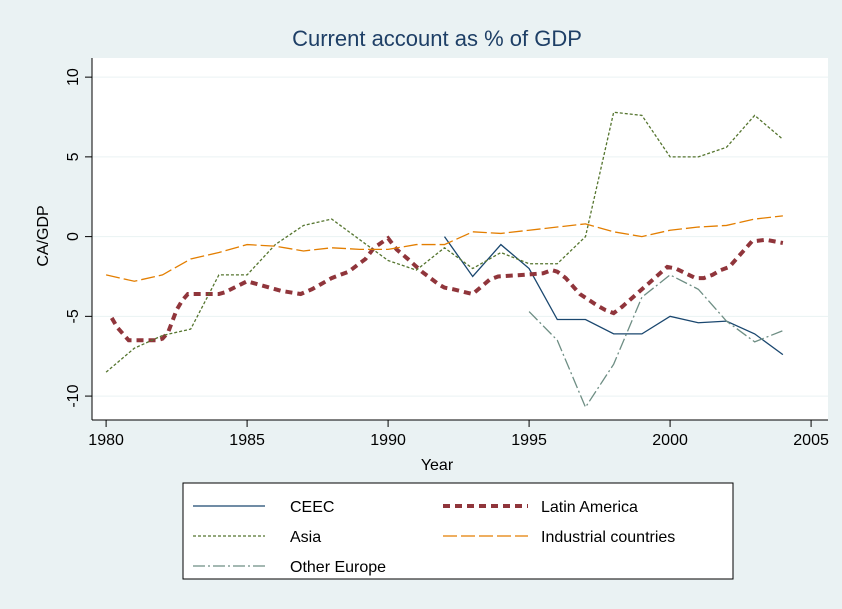 The height and width of the screenshot is (609, 842). I want to click on x-tick-label: 1985, so click(247, 440).